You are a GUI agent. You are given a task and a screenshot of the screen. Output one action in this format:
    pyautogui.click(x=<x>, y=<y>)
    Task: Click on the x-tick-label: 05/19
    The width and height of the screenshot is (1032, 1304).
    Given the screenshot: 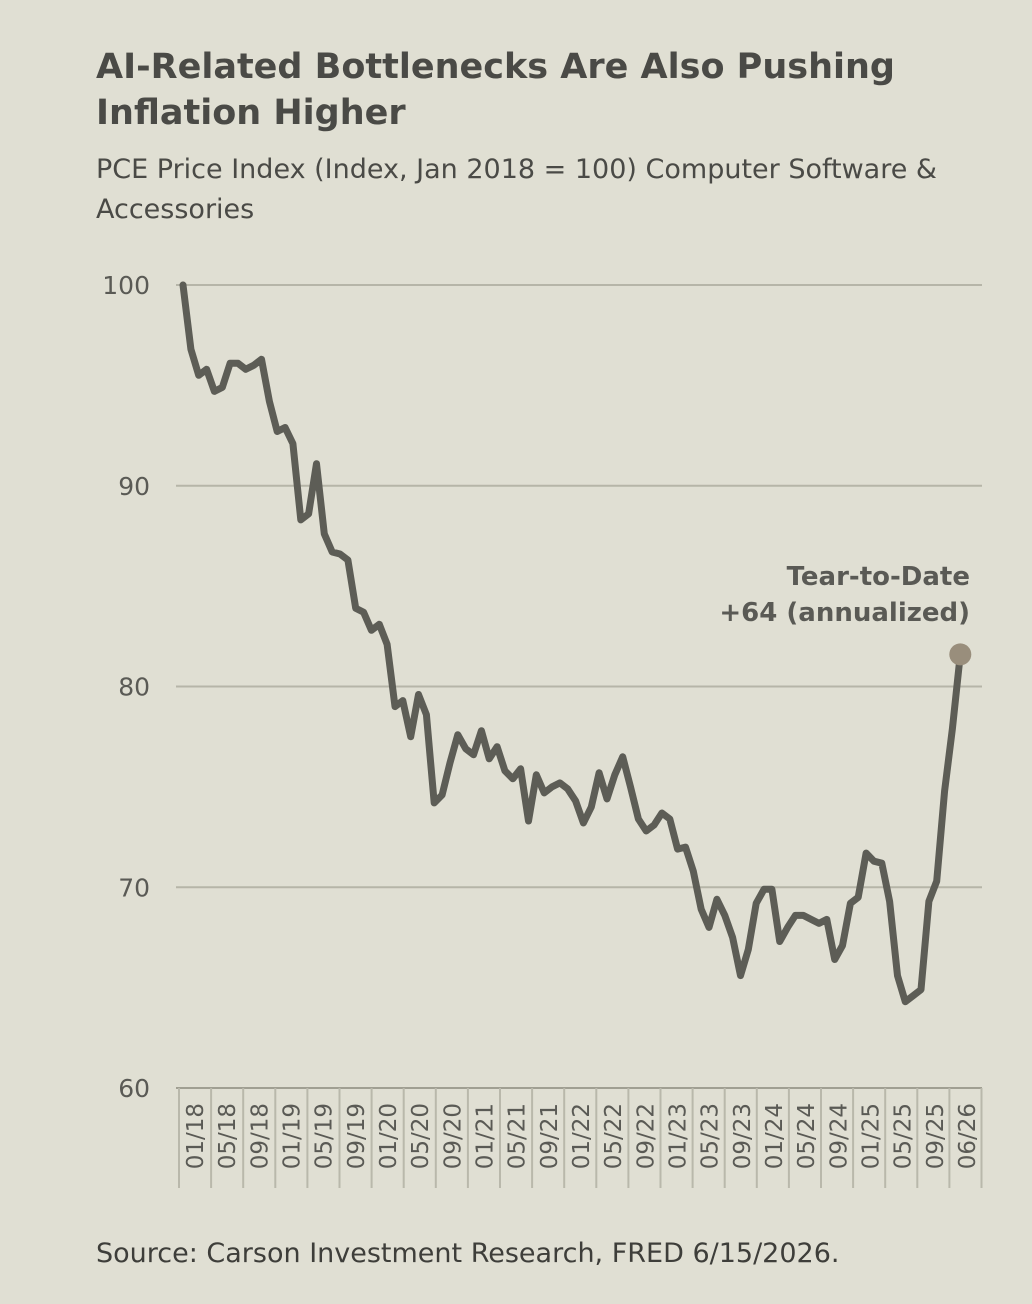 What is the action you would take?
    pyautogui.click(x=325, y=1136)
    